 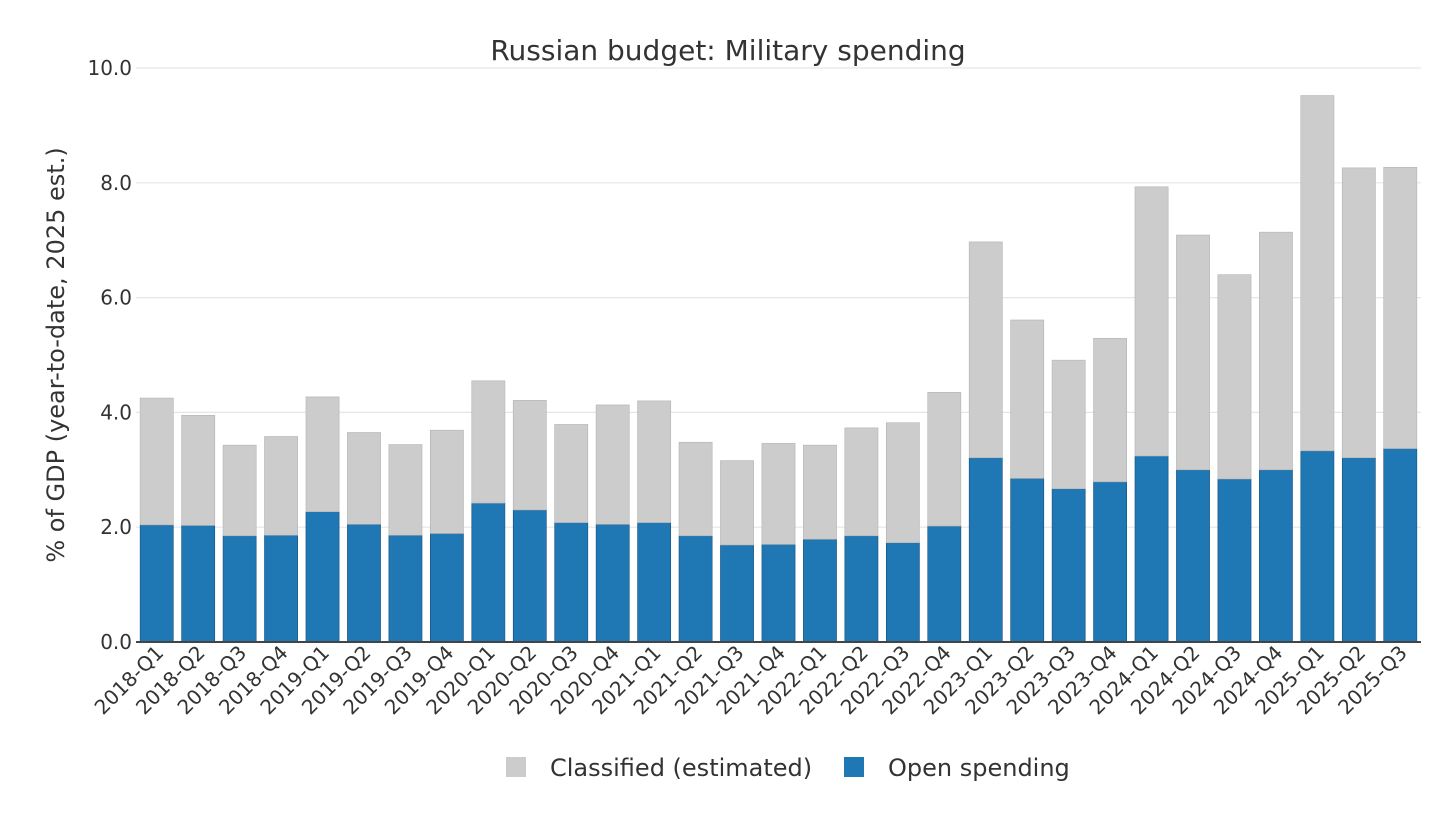 What do you see at coordinates (116, 642) in the screenshot?
I see `y-tick-label: 0.0` at bounding box center [116, 642].